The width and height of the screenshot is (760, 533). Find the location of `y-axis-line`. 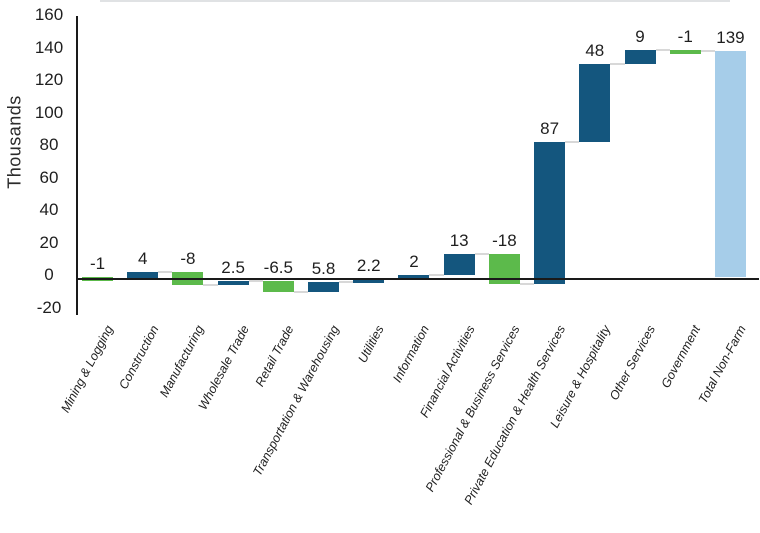

y-axis-line is located at coordinates (77, 165).